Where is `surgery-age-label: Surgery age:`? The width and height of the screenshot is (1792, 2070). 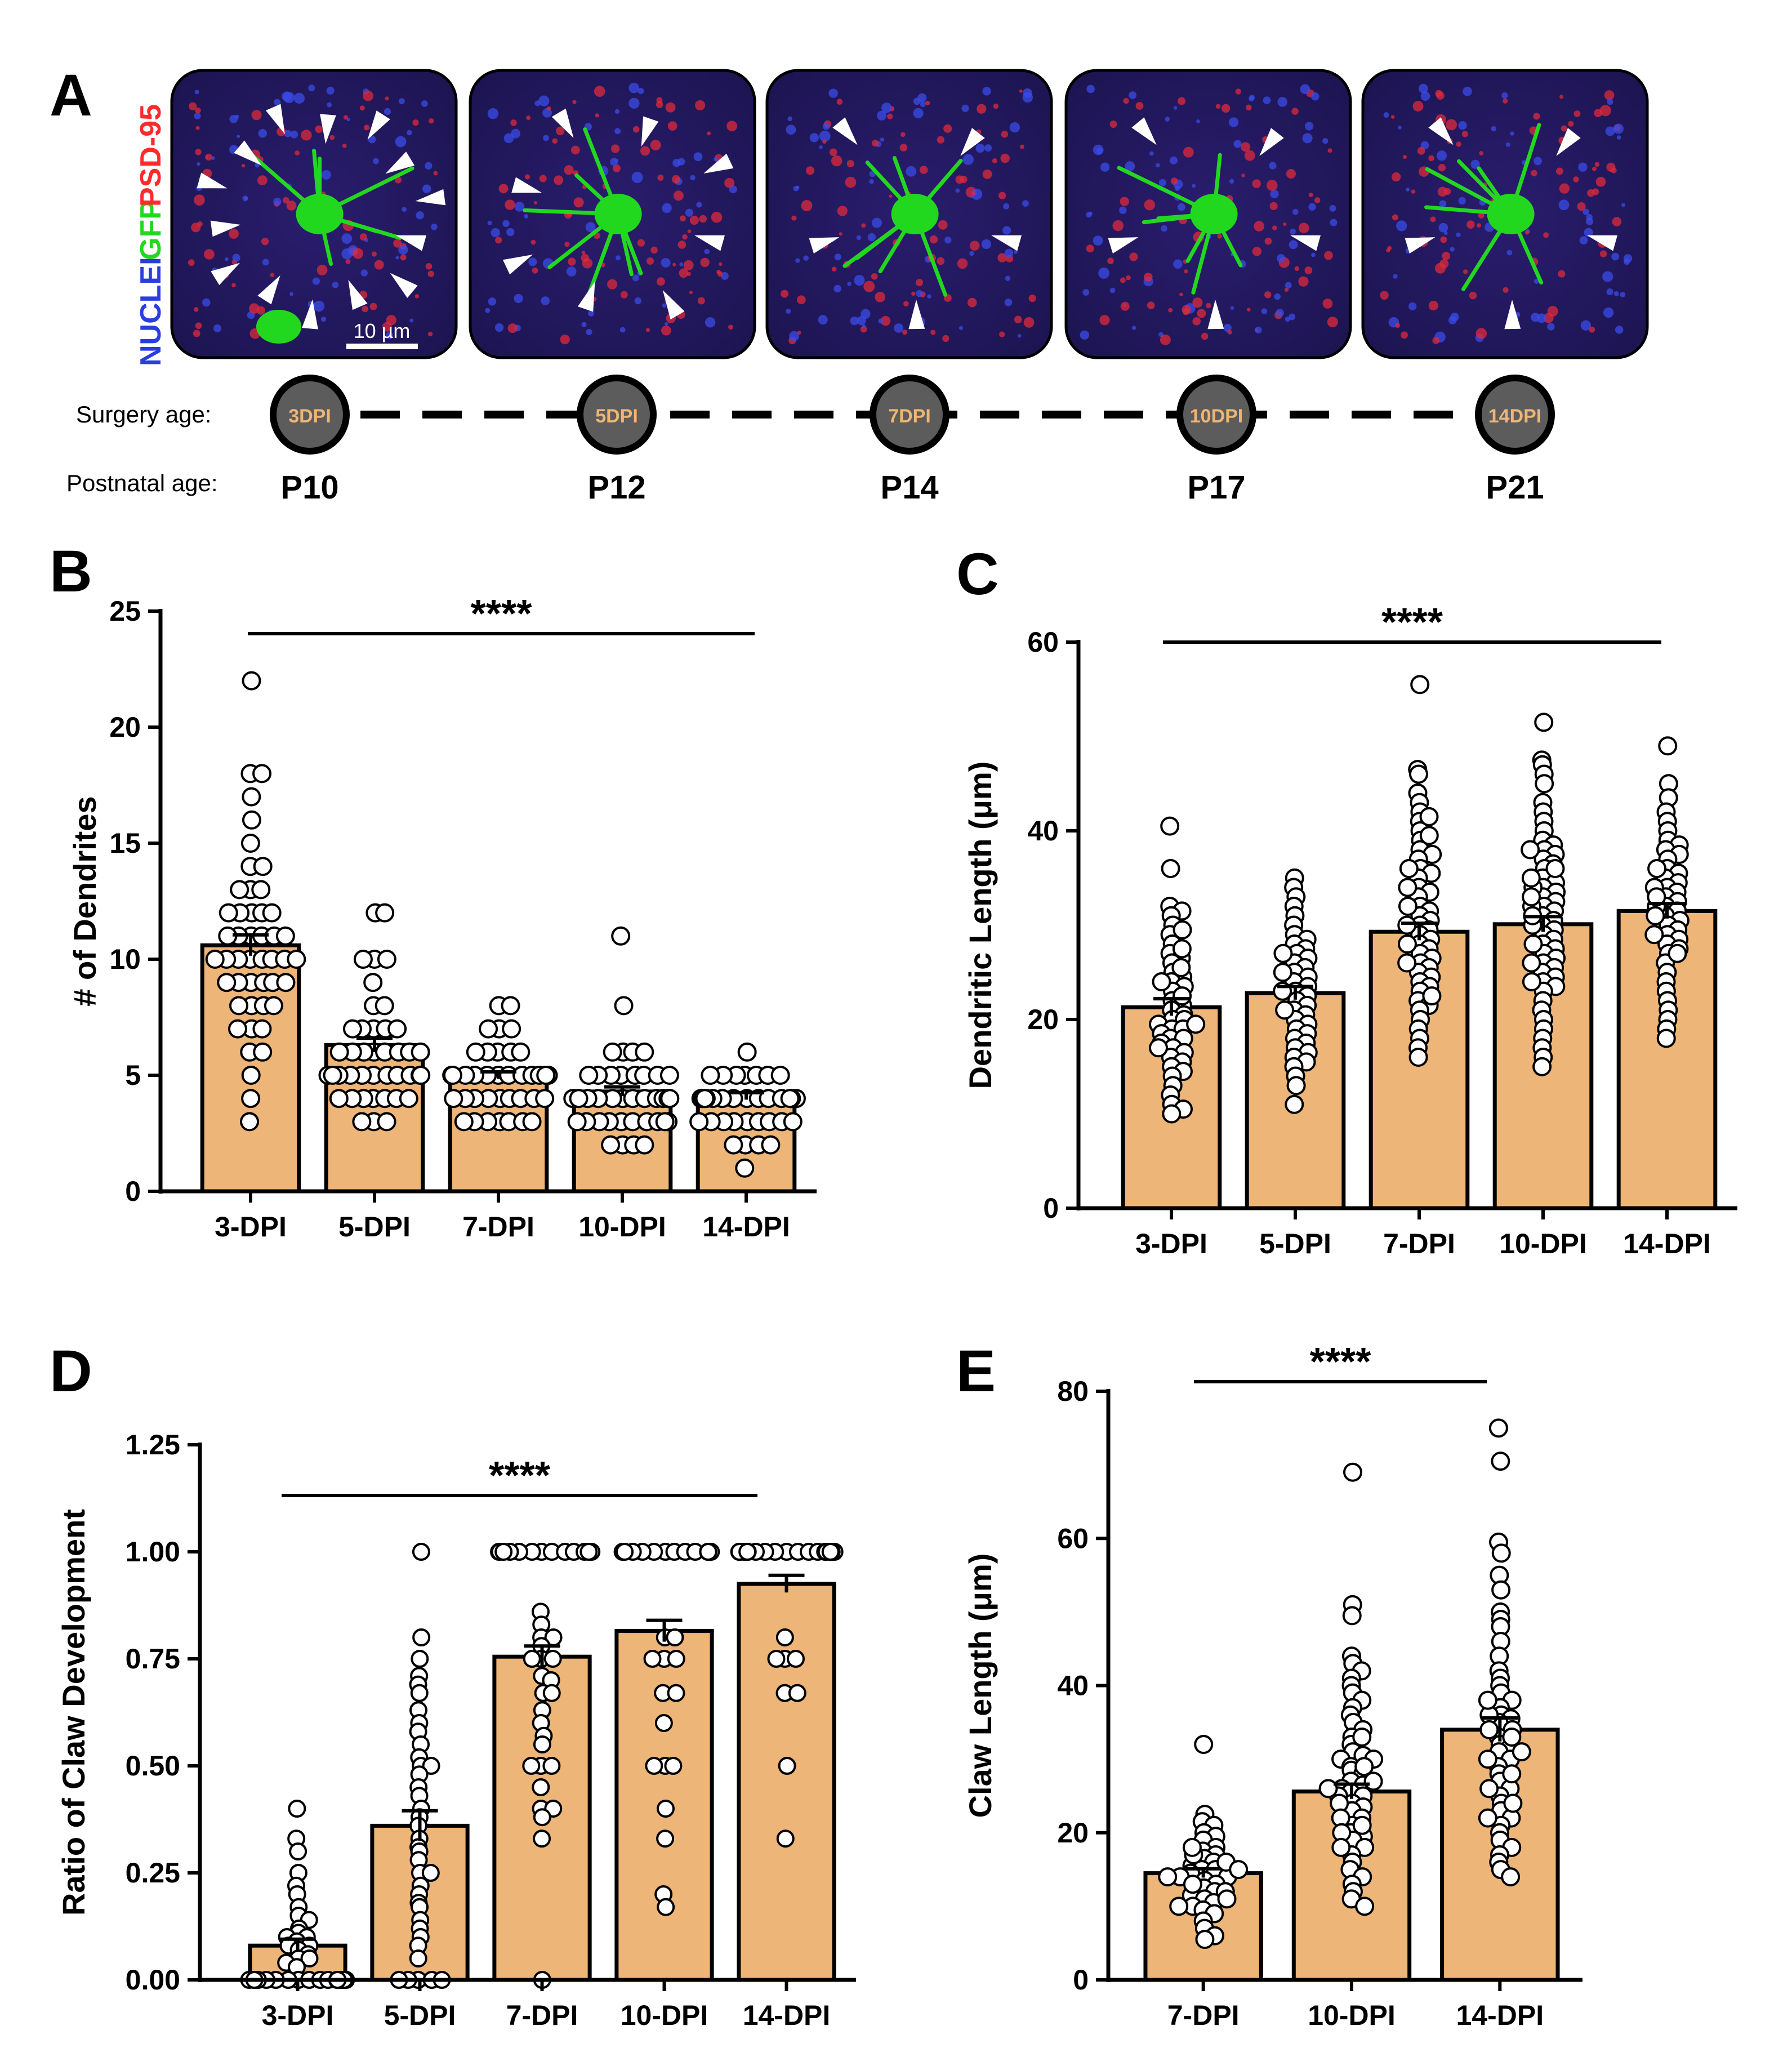 surgery-age-label: Surgery age: is located at coordinates (143, 414).